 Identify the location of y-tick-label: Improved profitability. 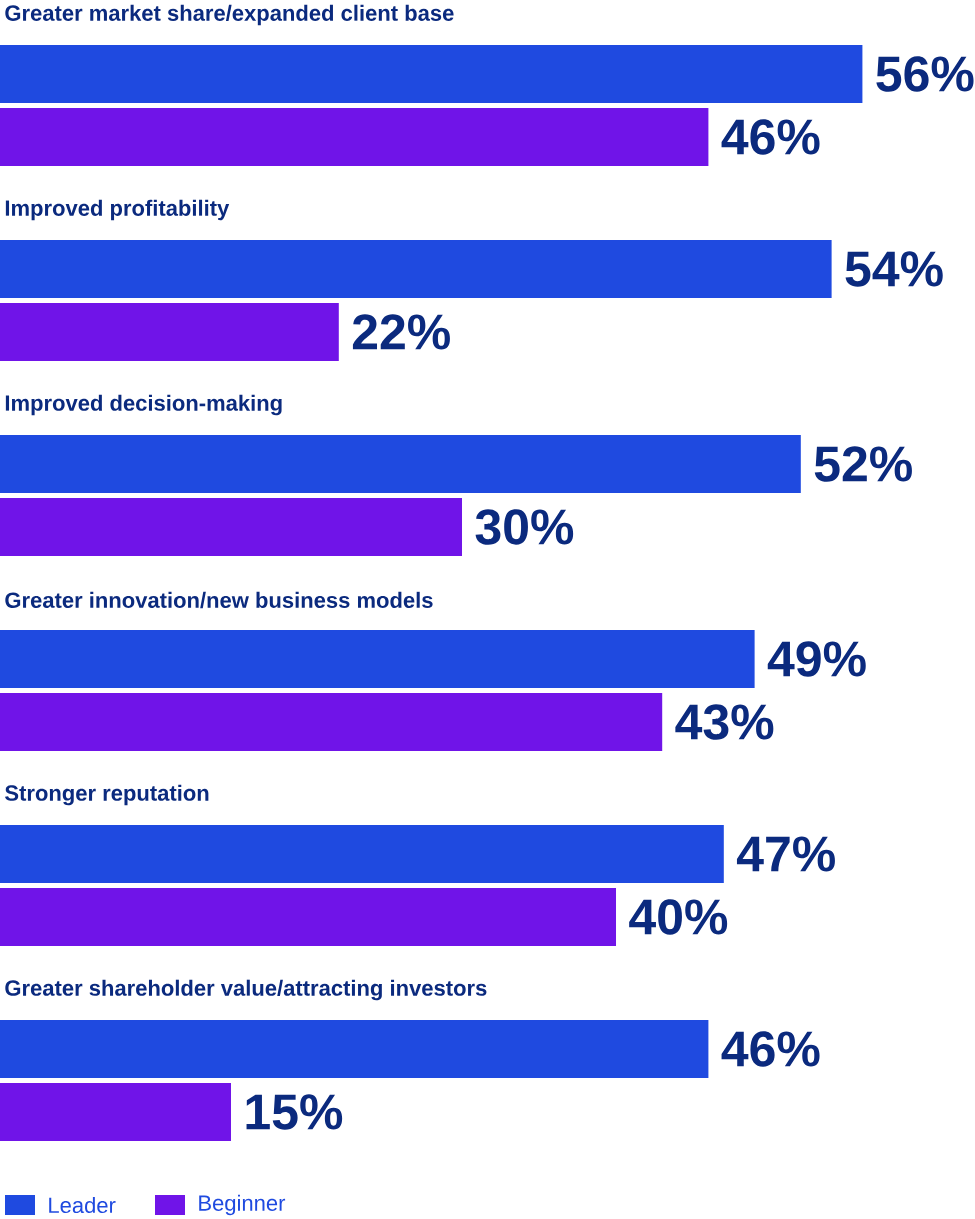
(117, 210).